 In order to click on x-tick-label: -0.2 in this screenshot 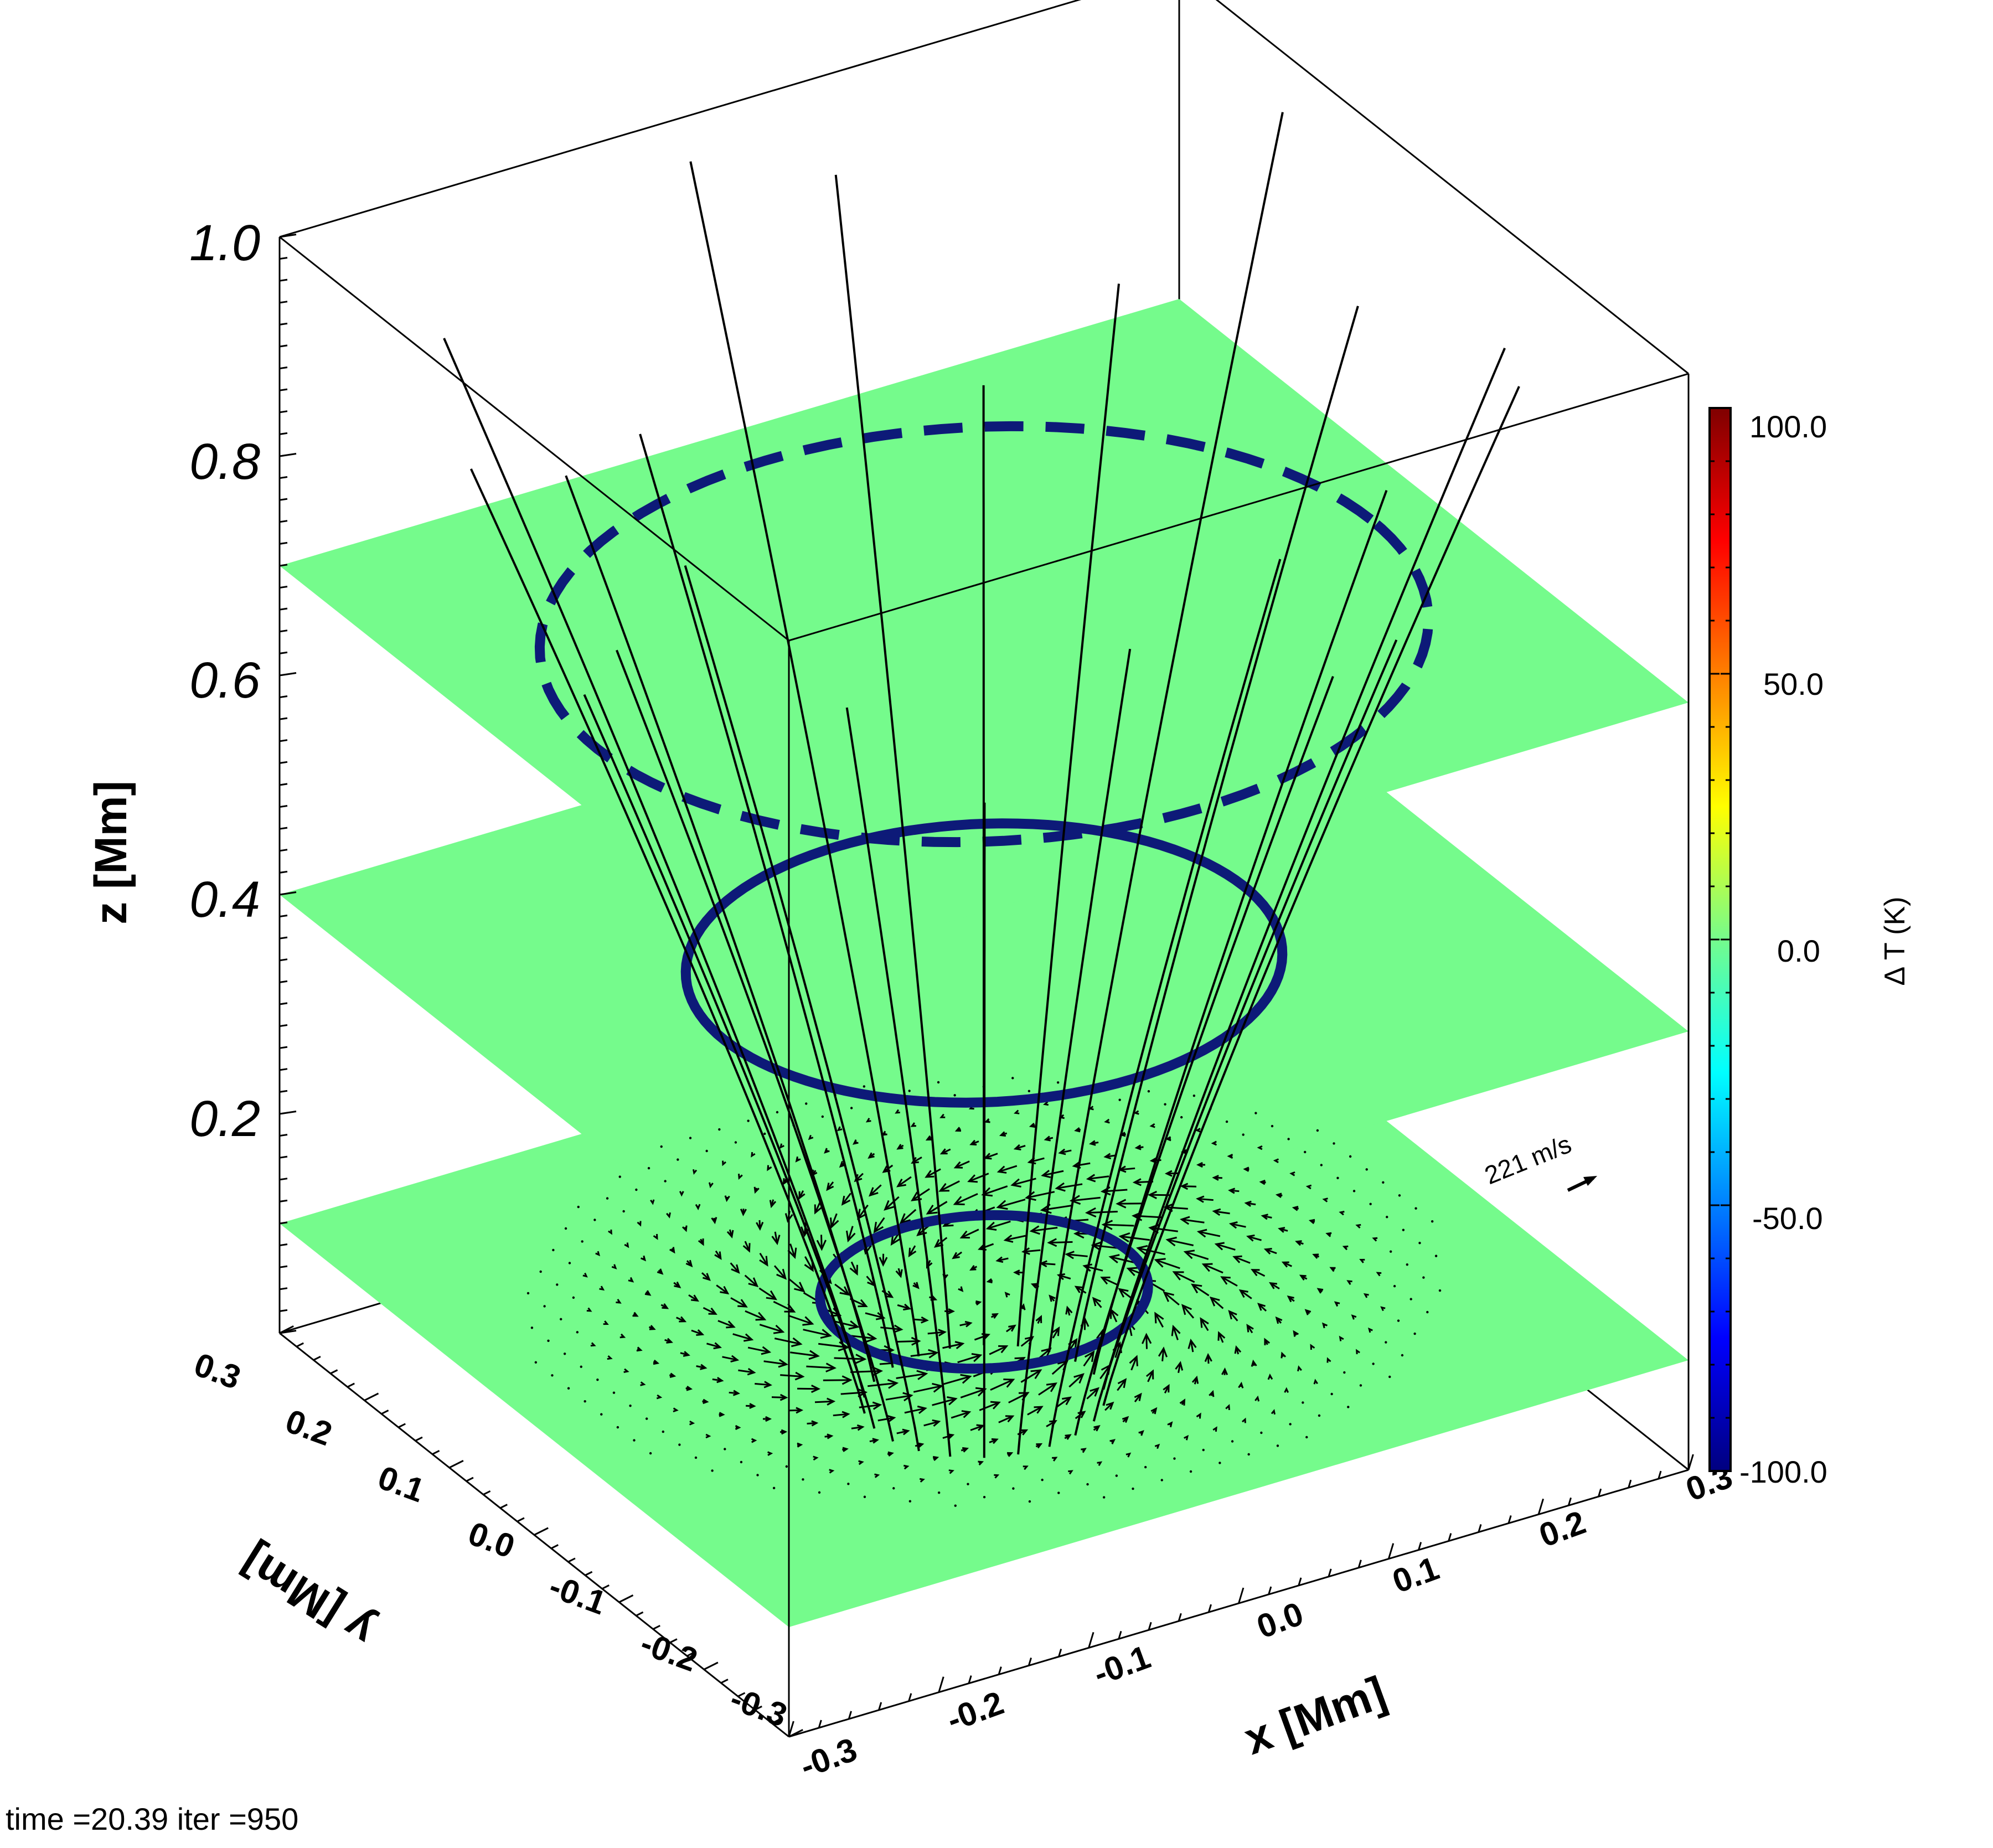, I will do `click(976, 1711)`.